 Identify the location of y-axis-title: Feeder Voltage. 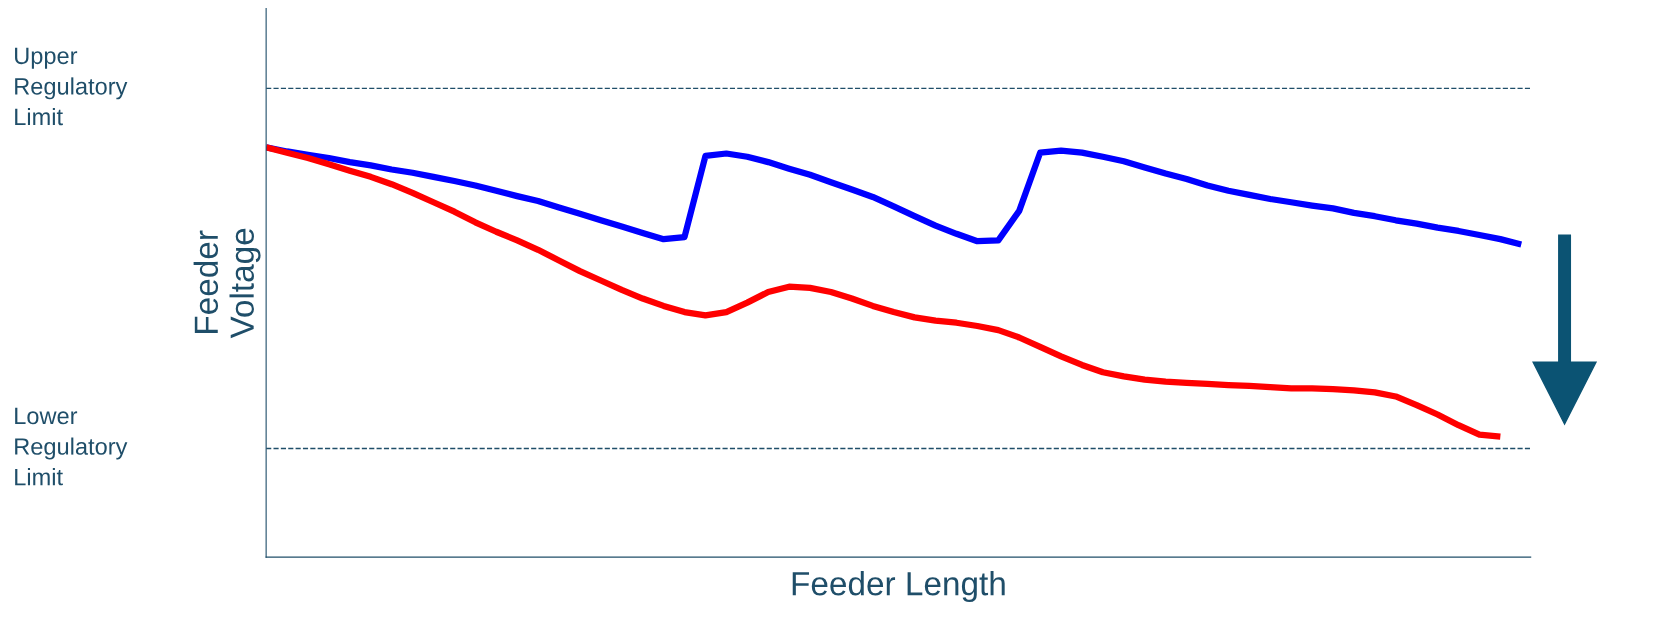
(227, 283).